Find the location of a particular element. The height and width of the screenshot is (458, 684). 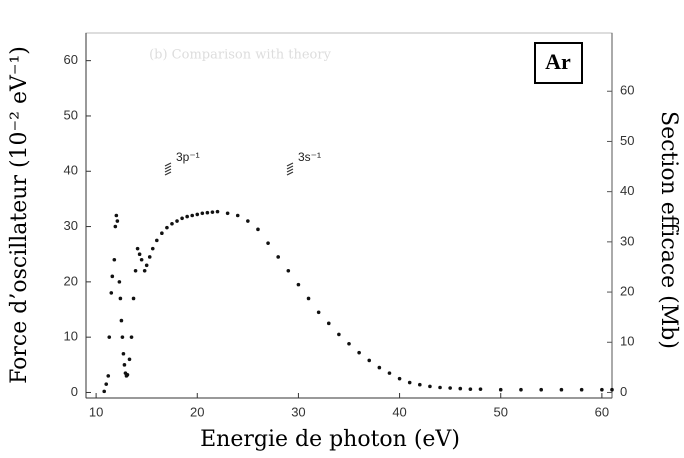

annotation: 3p⁻¹ is located at coordinates (188, 157).